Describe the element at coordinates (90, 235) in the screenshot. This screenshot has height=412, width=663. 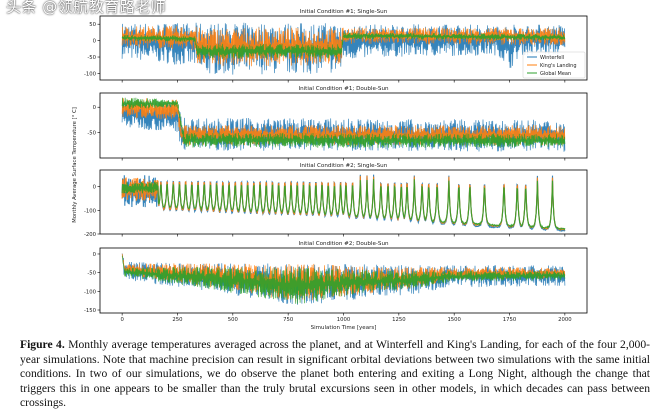
I see `y-tick-label: -200` at that location.